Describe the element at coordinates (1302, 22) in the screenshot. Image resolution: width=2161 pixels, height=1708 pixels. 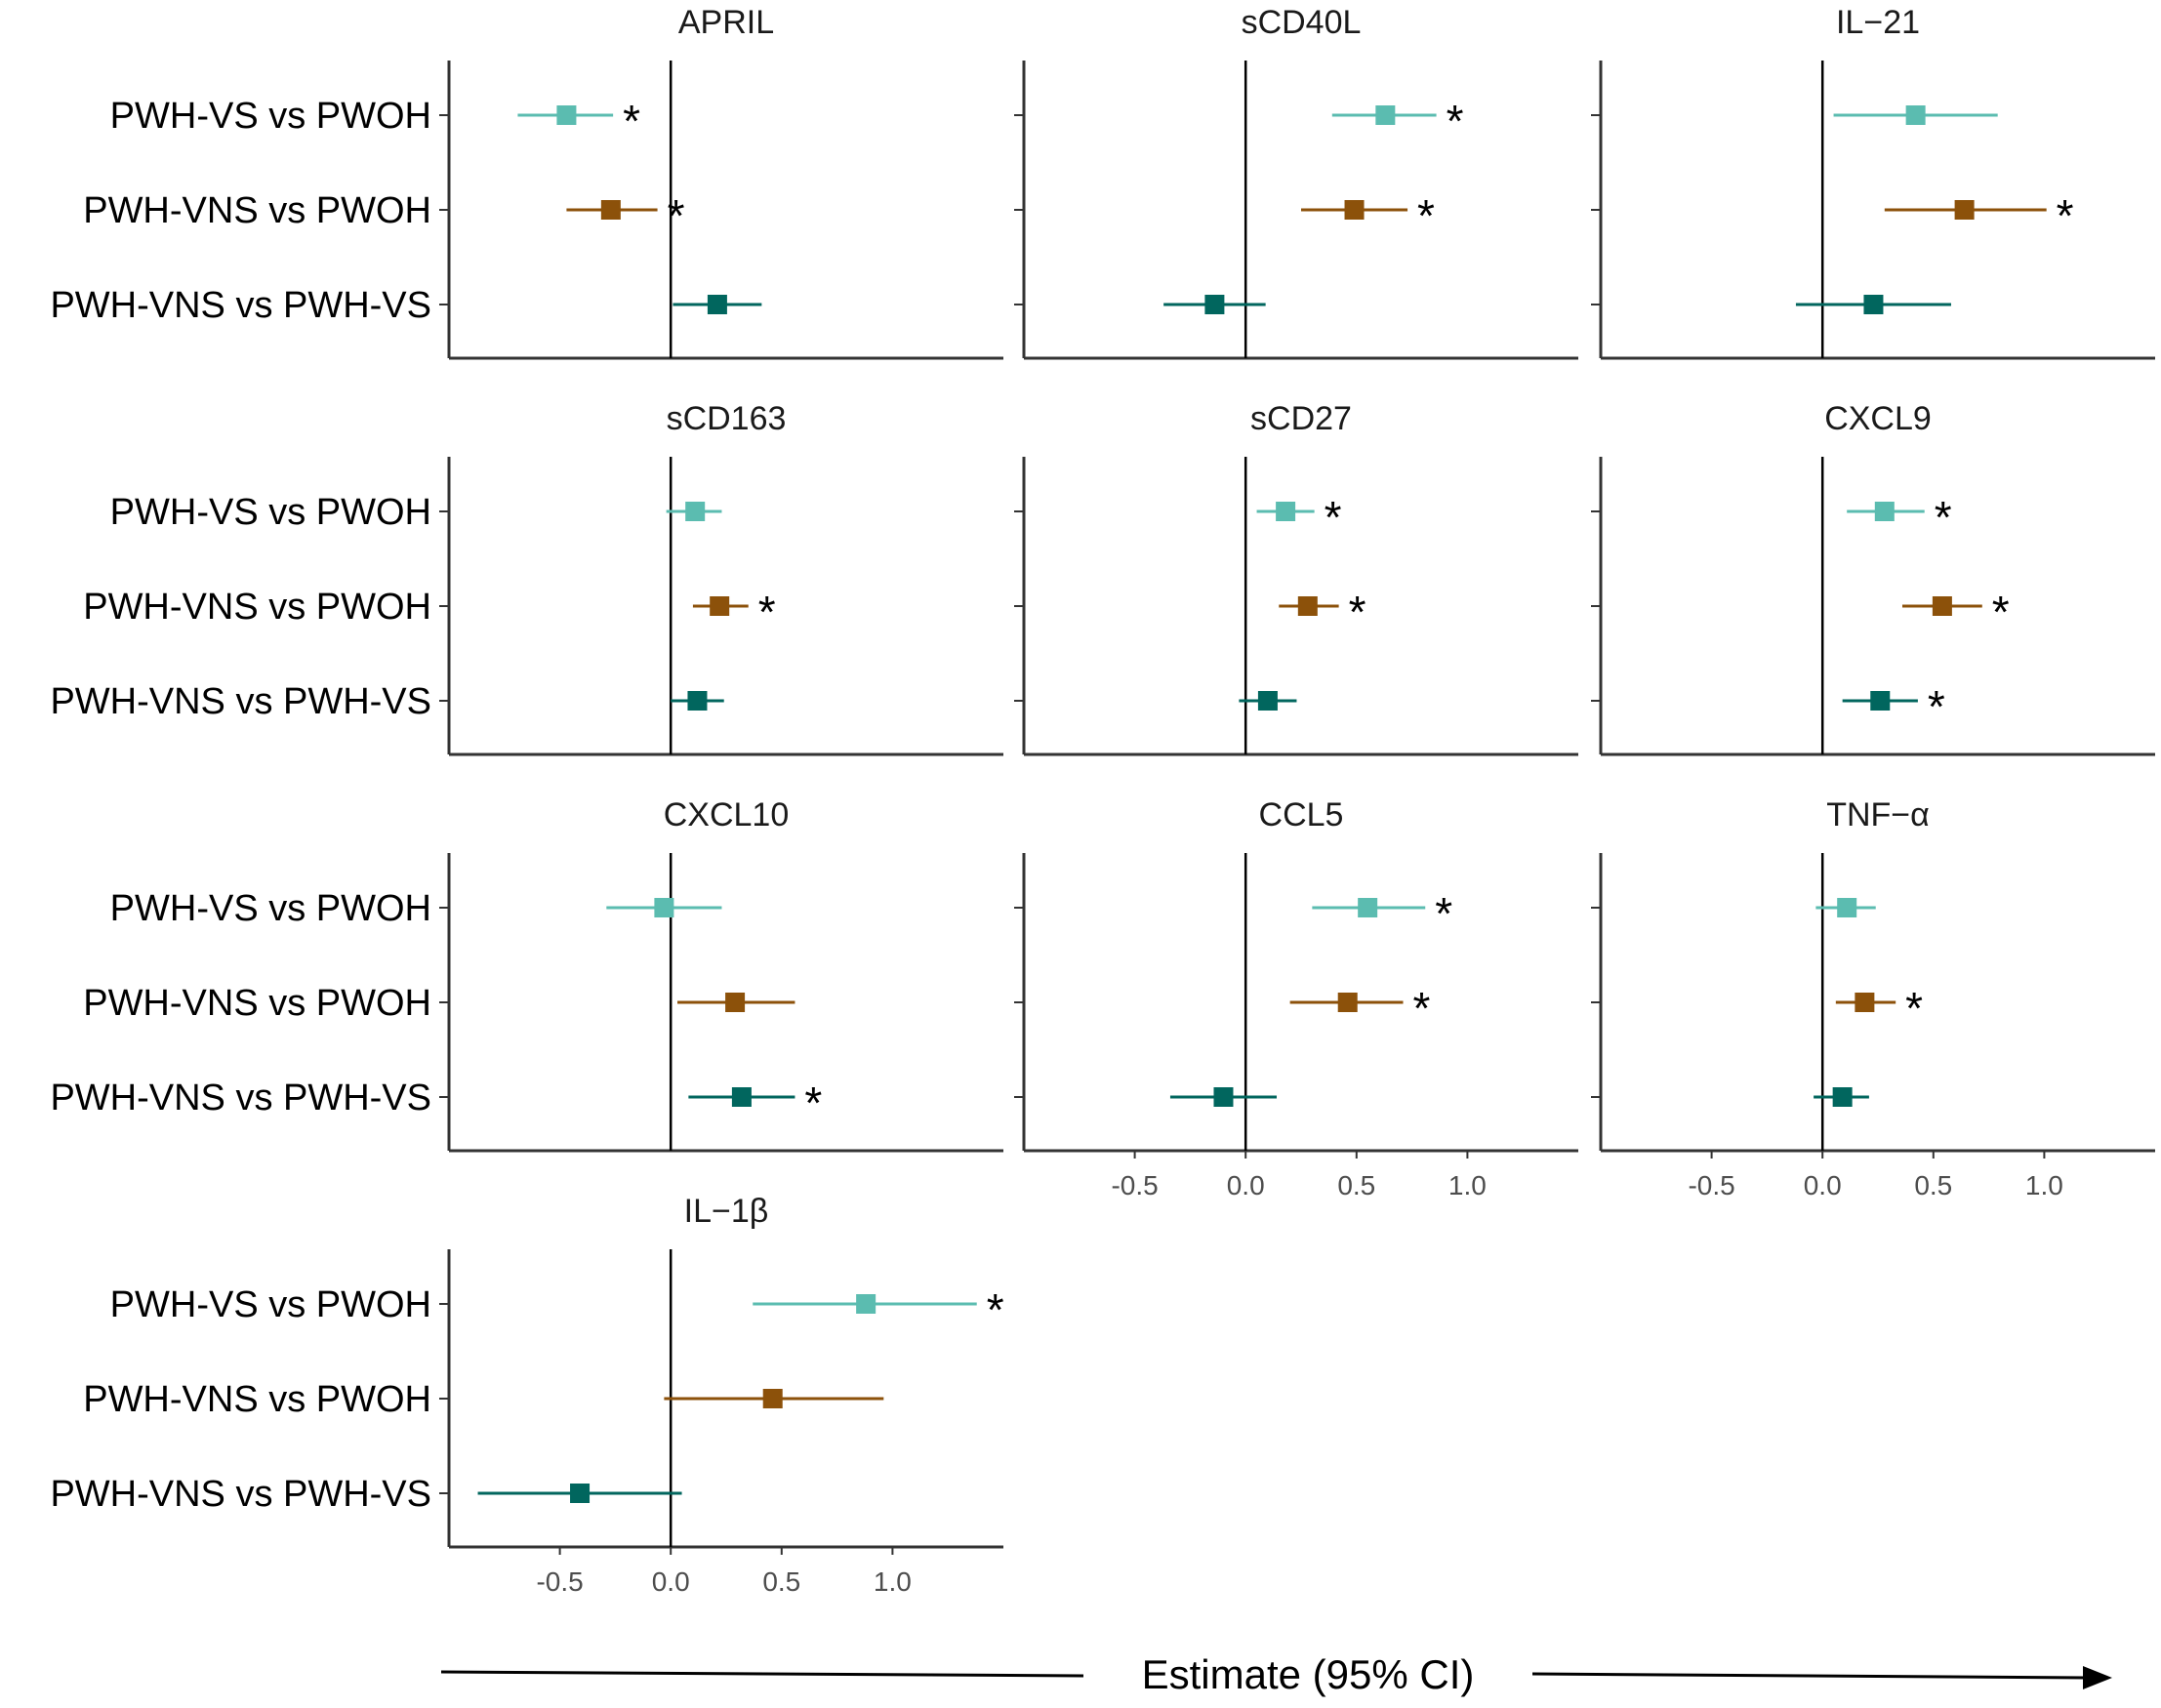
I see `panel-title: sCD40L` at that location.